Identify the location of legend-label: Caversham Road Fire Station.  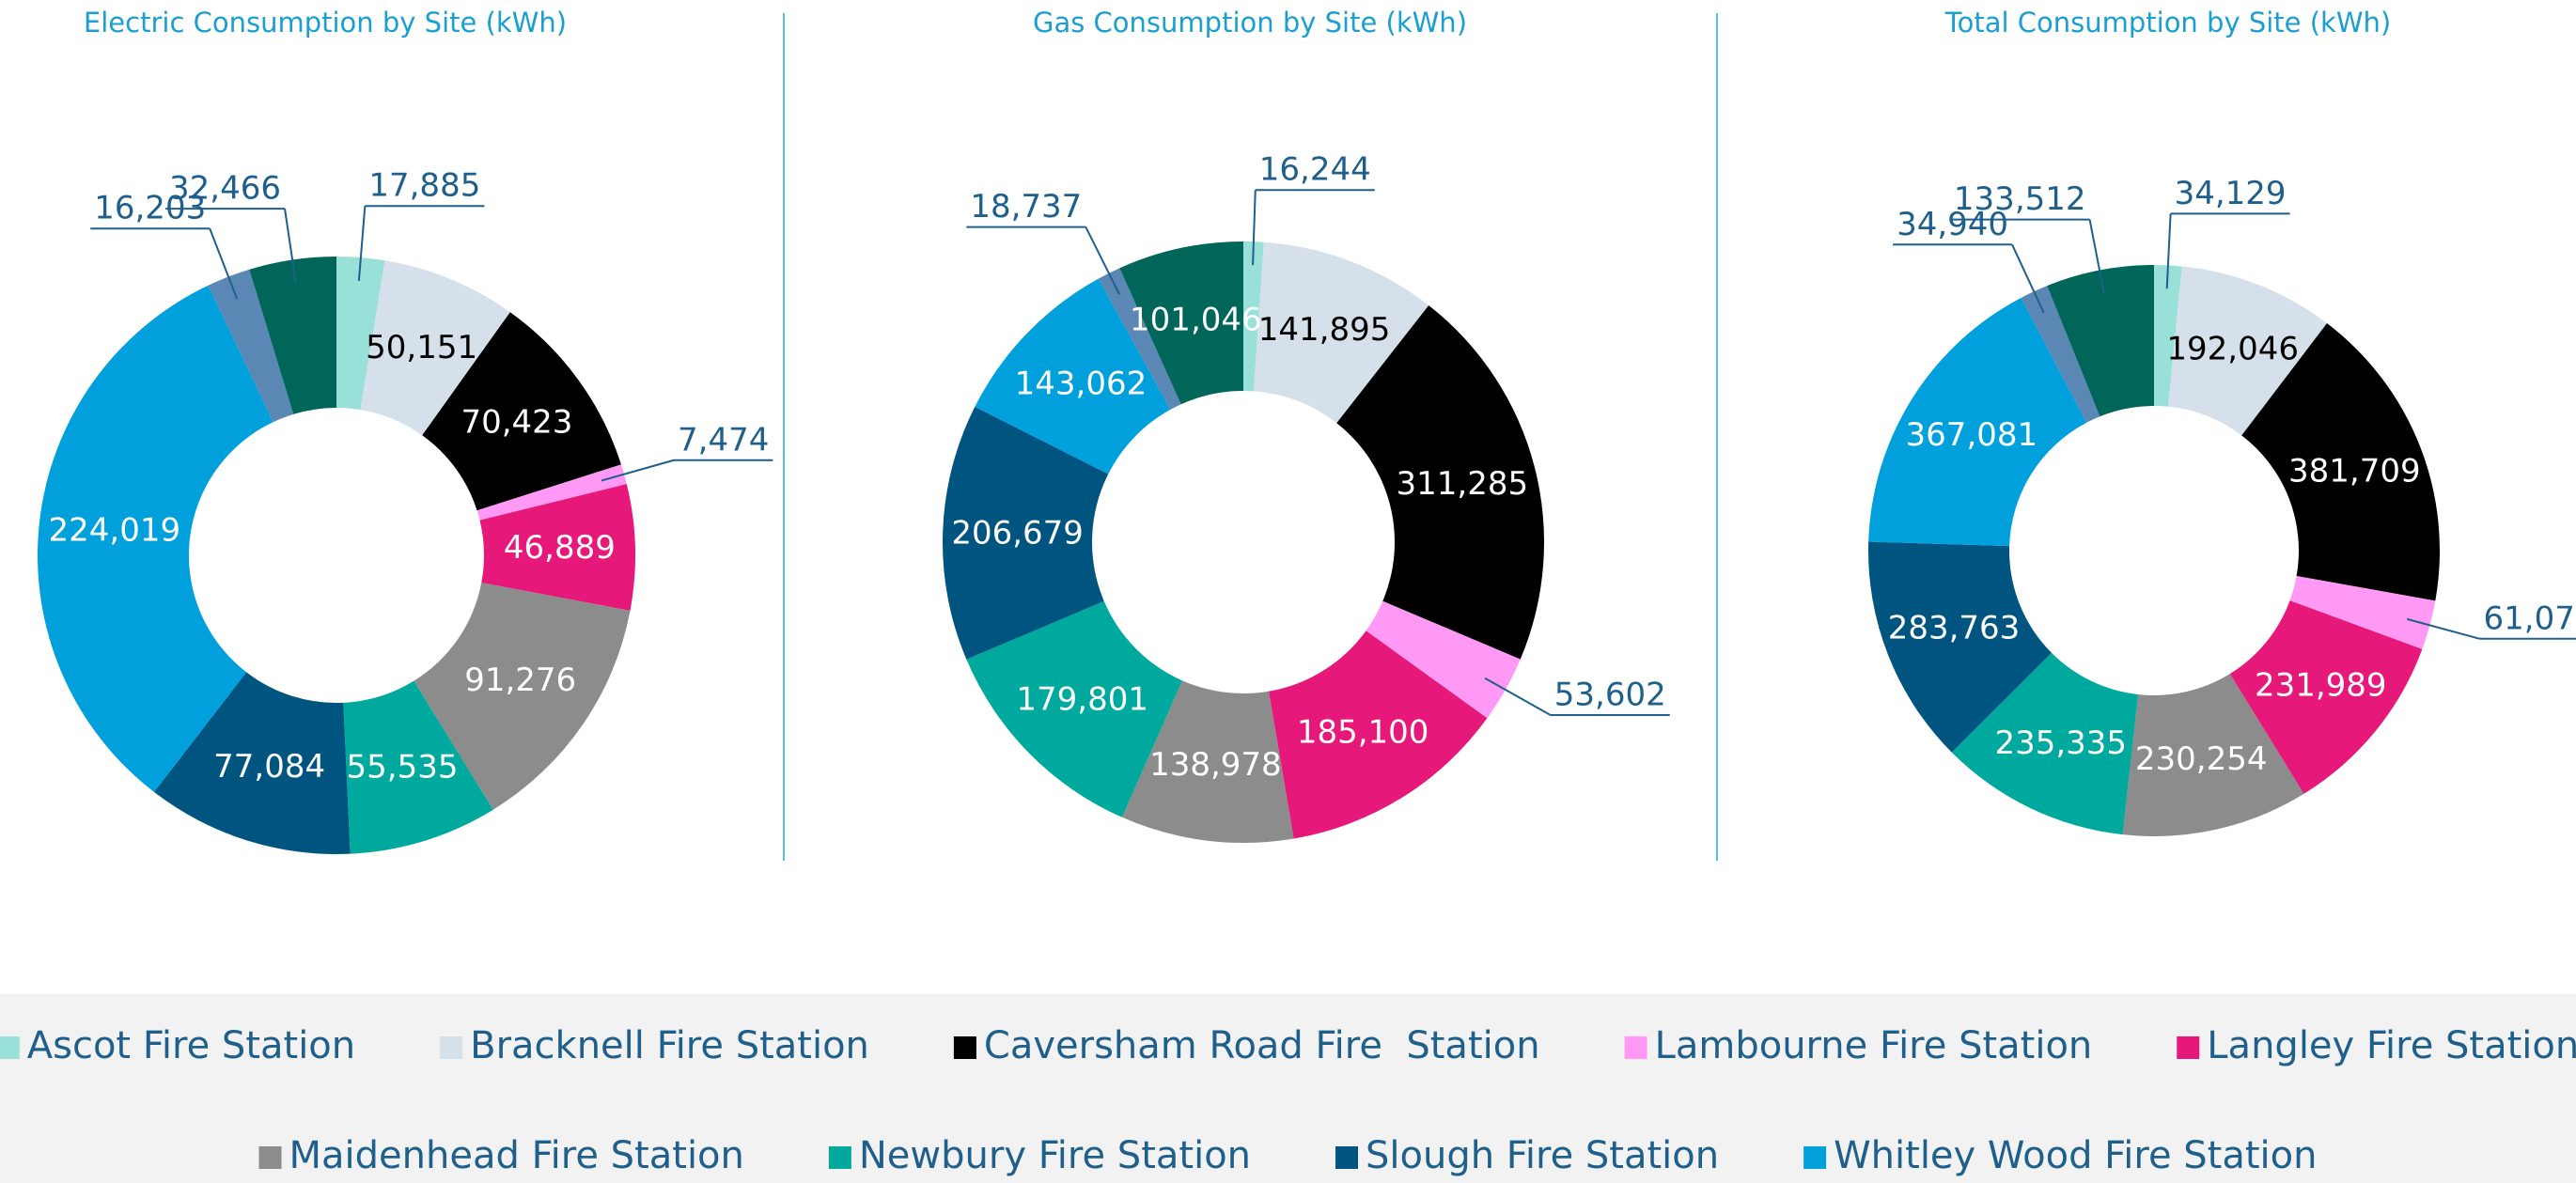
(1262, 1045).